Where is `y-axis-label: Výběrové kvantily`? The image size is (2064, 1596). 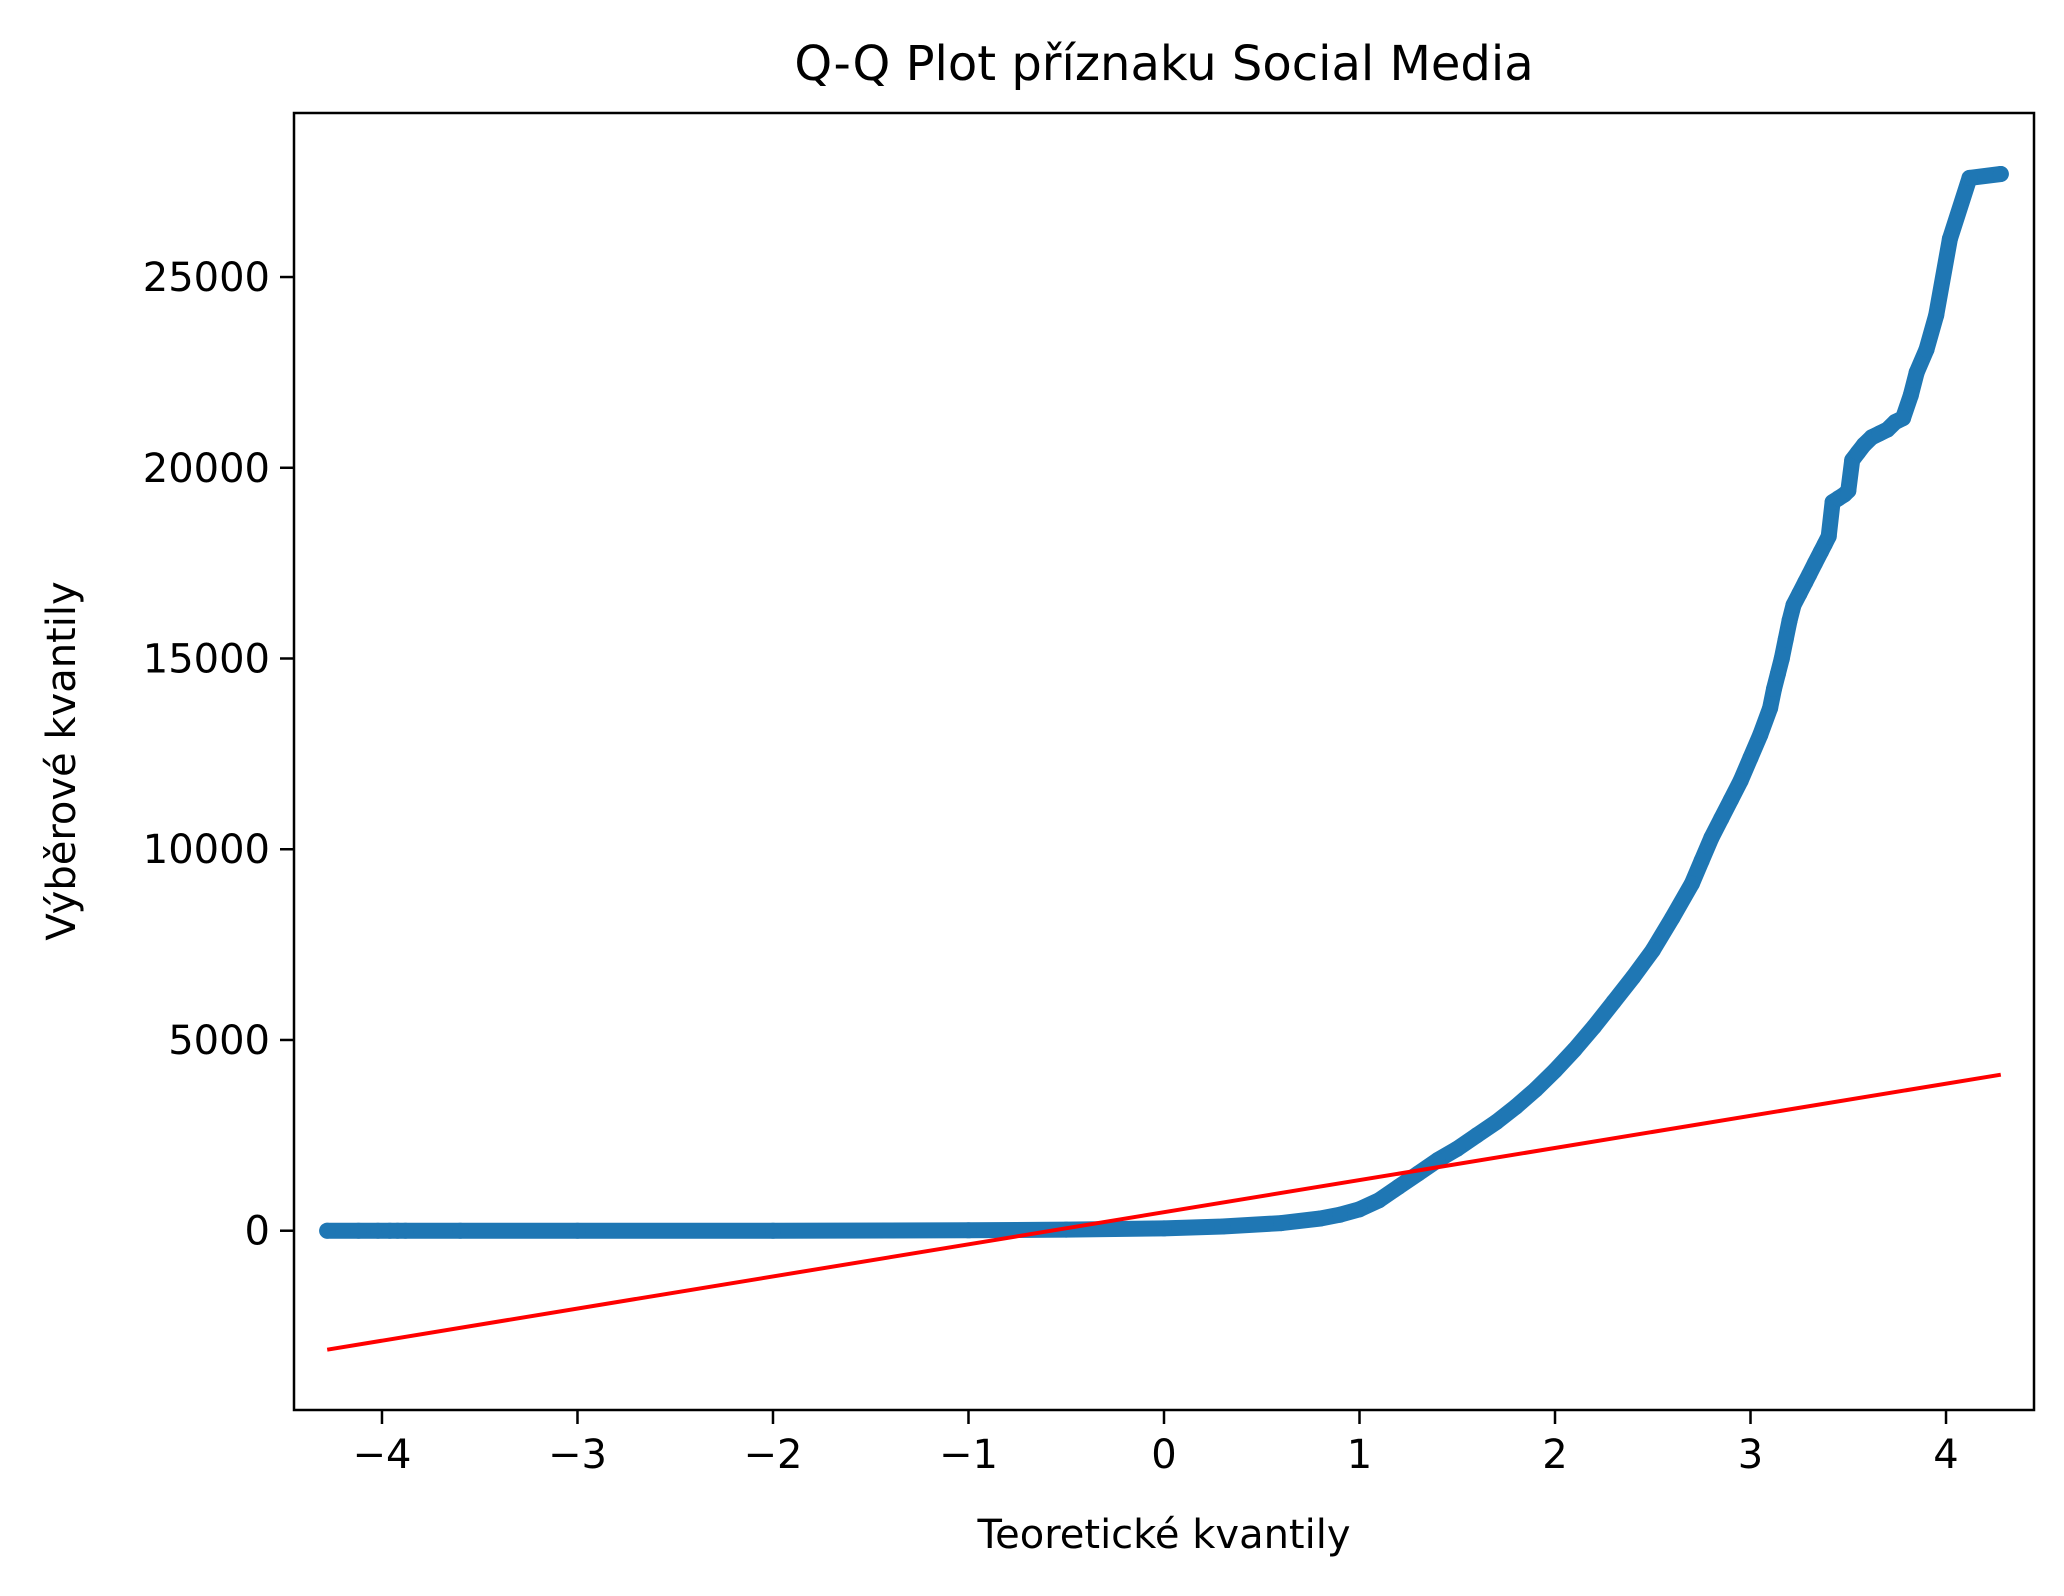 y-axis-label: Výběrové kvantily is located at coordinates (62, 760).